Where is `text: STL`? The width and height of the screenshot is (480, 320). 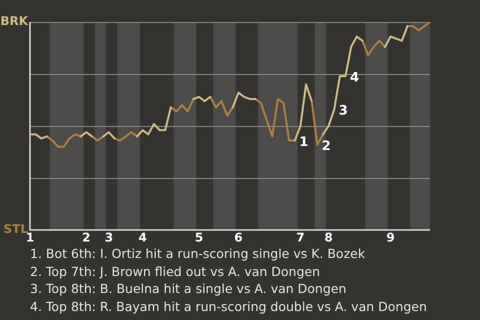 text: STL is located at coordinates (16, 229).